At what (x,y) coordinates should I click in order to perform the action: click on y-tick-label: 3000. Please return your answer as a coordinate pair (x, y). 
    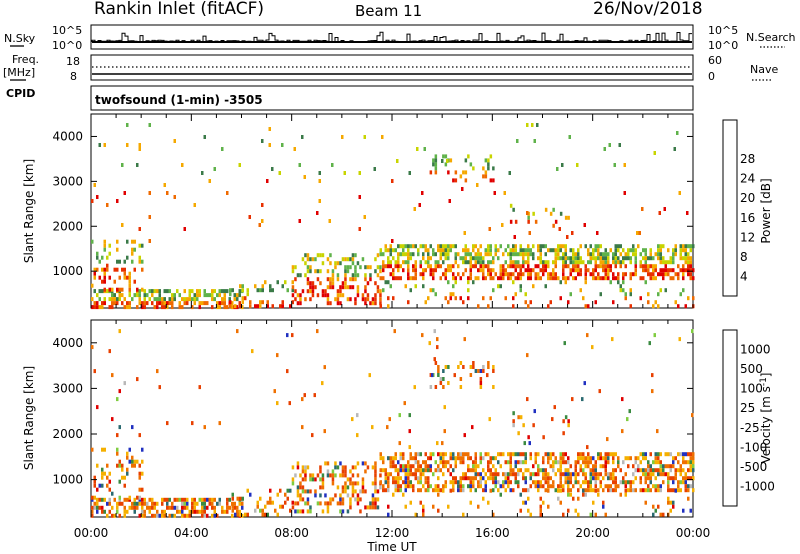
    Looking at the image, I should click on (67, 388).